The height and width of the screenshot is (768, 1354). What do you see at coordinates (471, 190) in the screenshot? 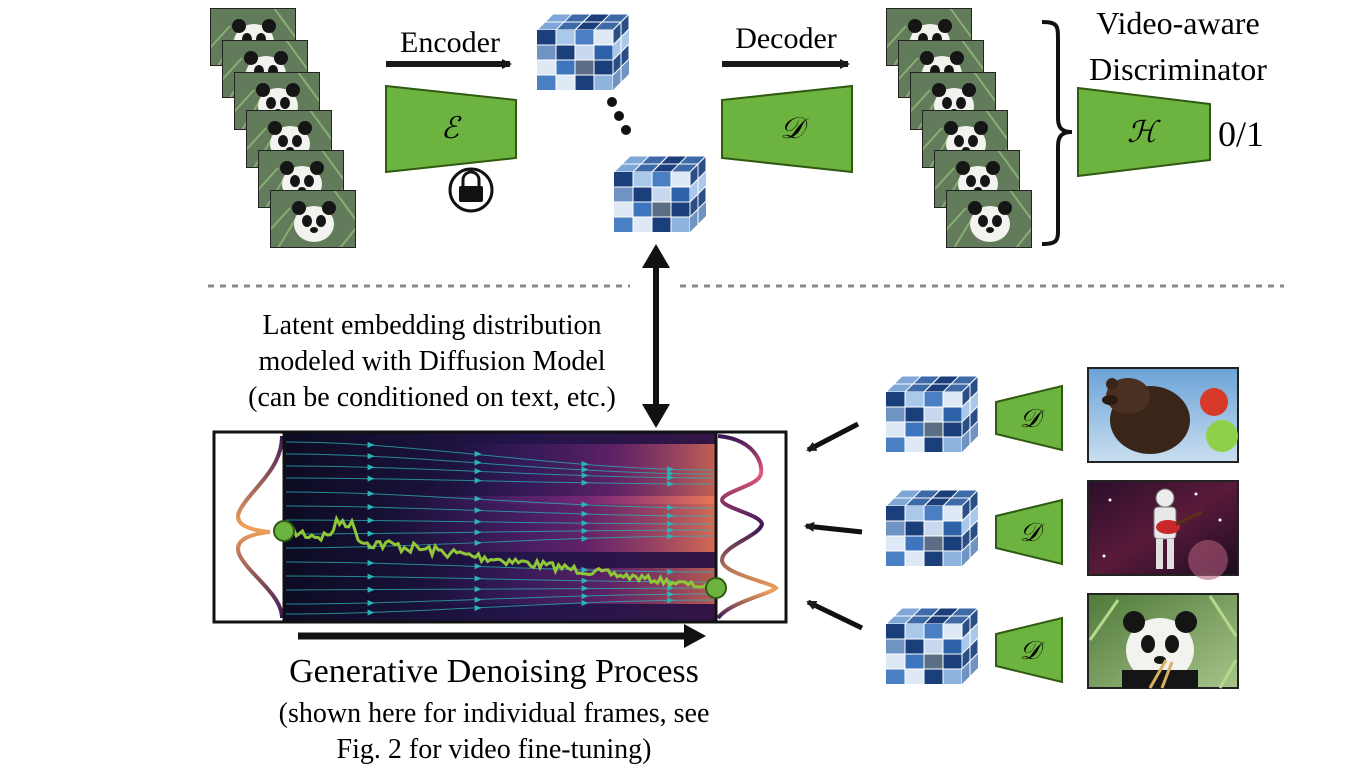
I see `lock-icon` at bounding box center [471, 190].